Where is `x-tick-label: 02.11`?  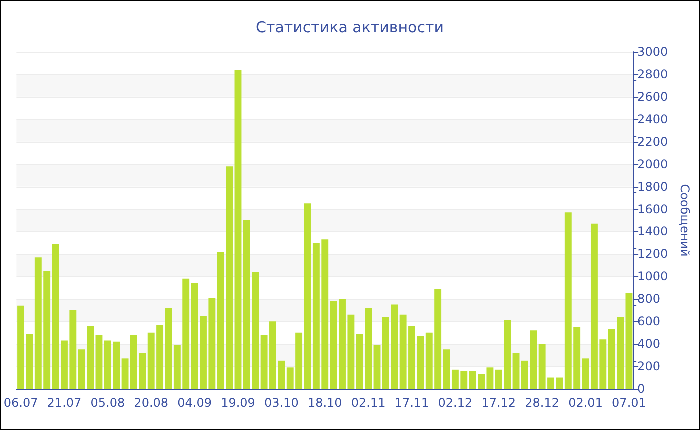
x-tick-label: 02.11 is located at coordinates (368, 403).